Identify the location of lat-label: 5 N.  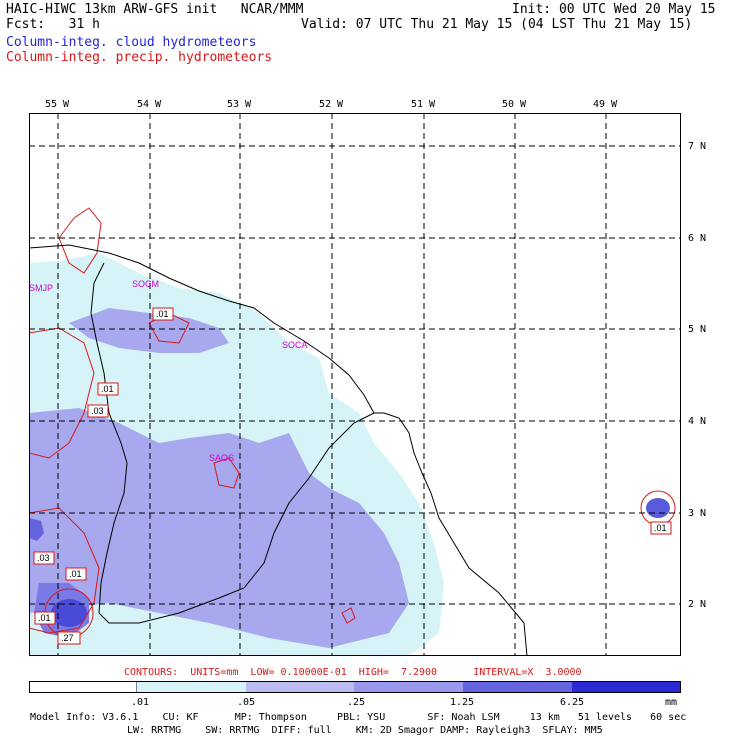
(697, 329).